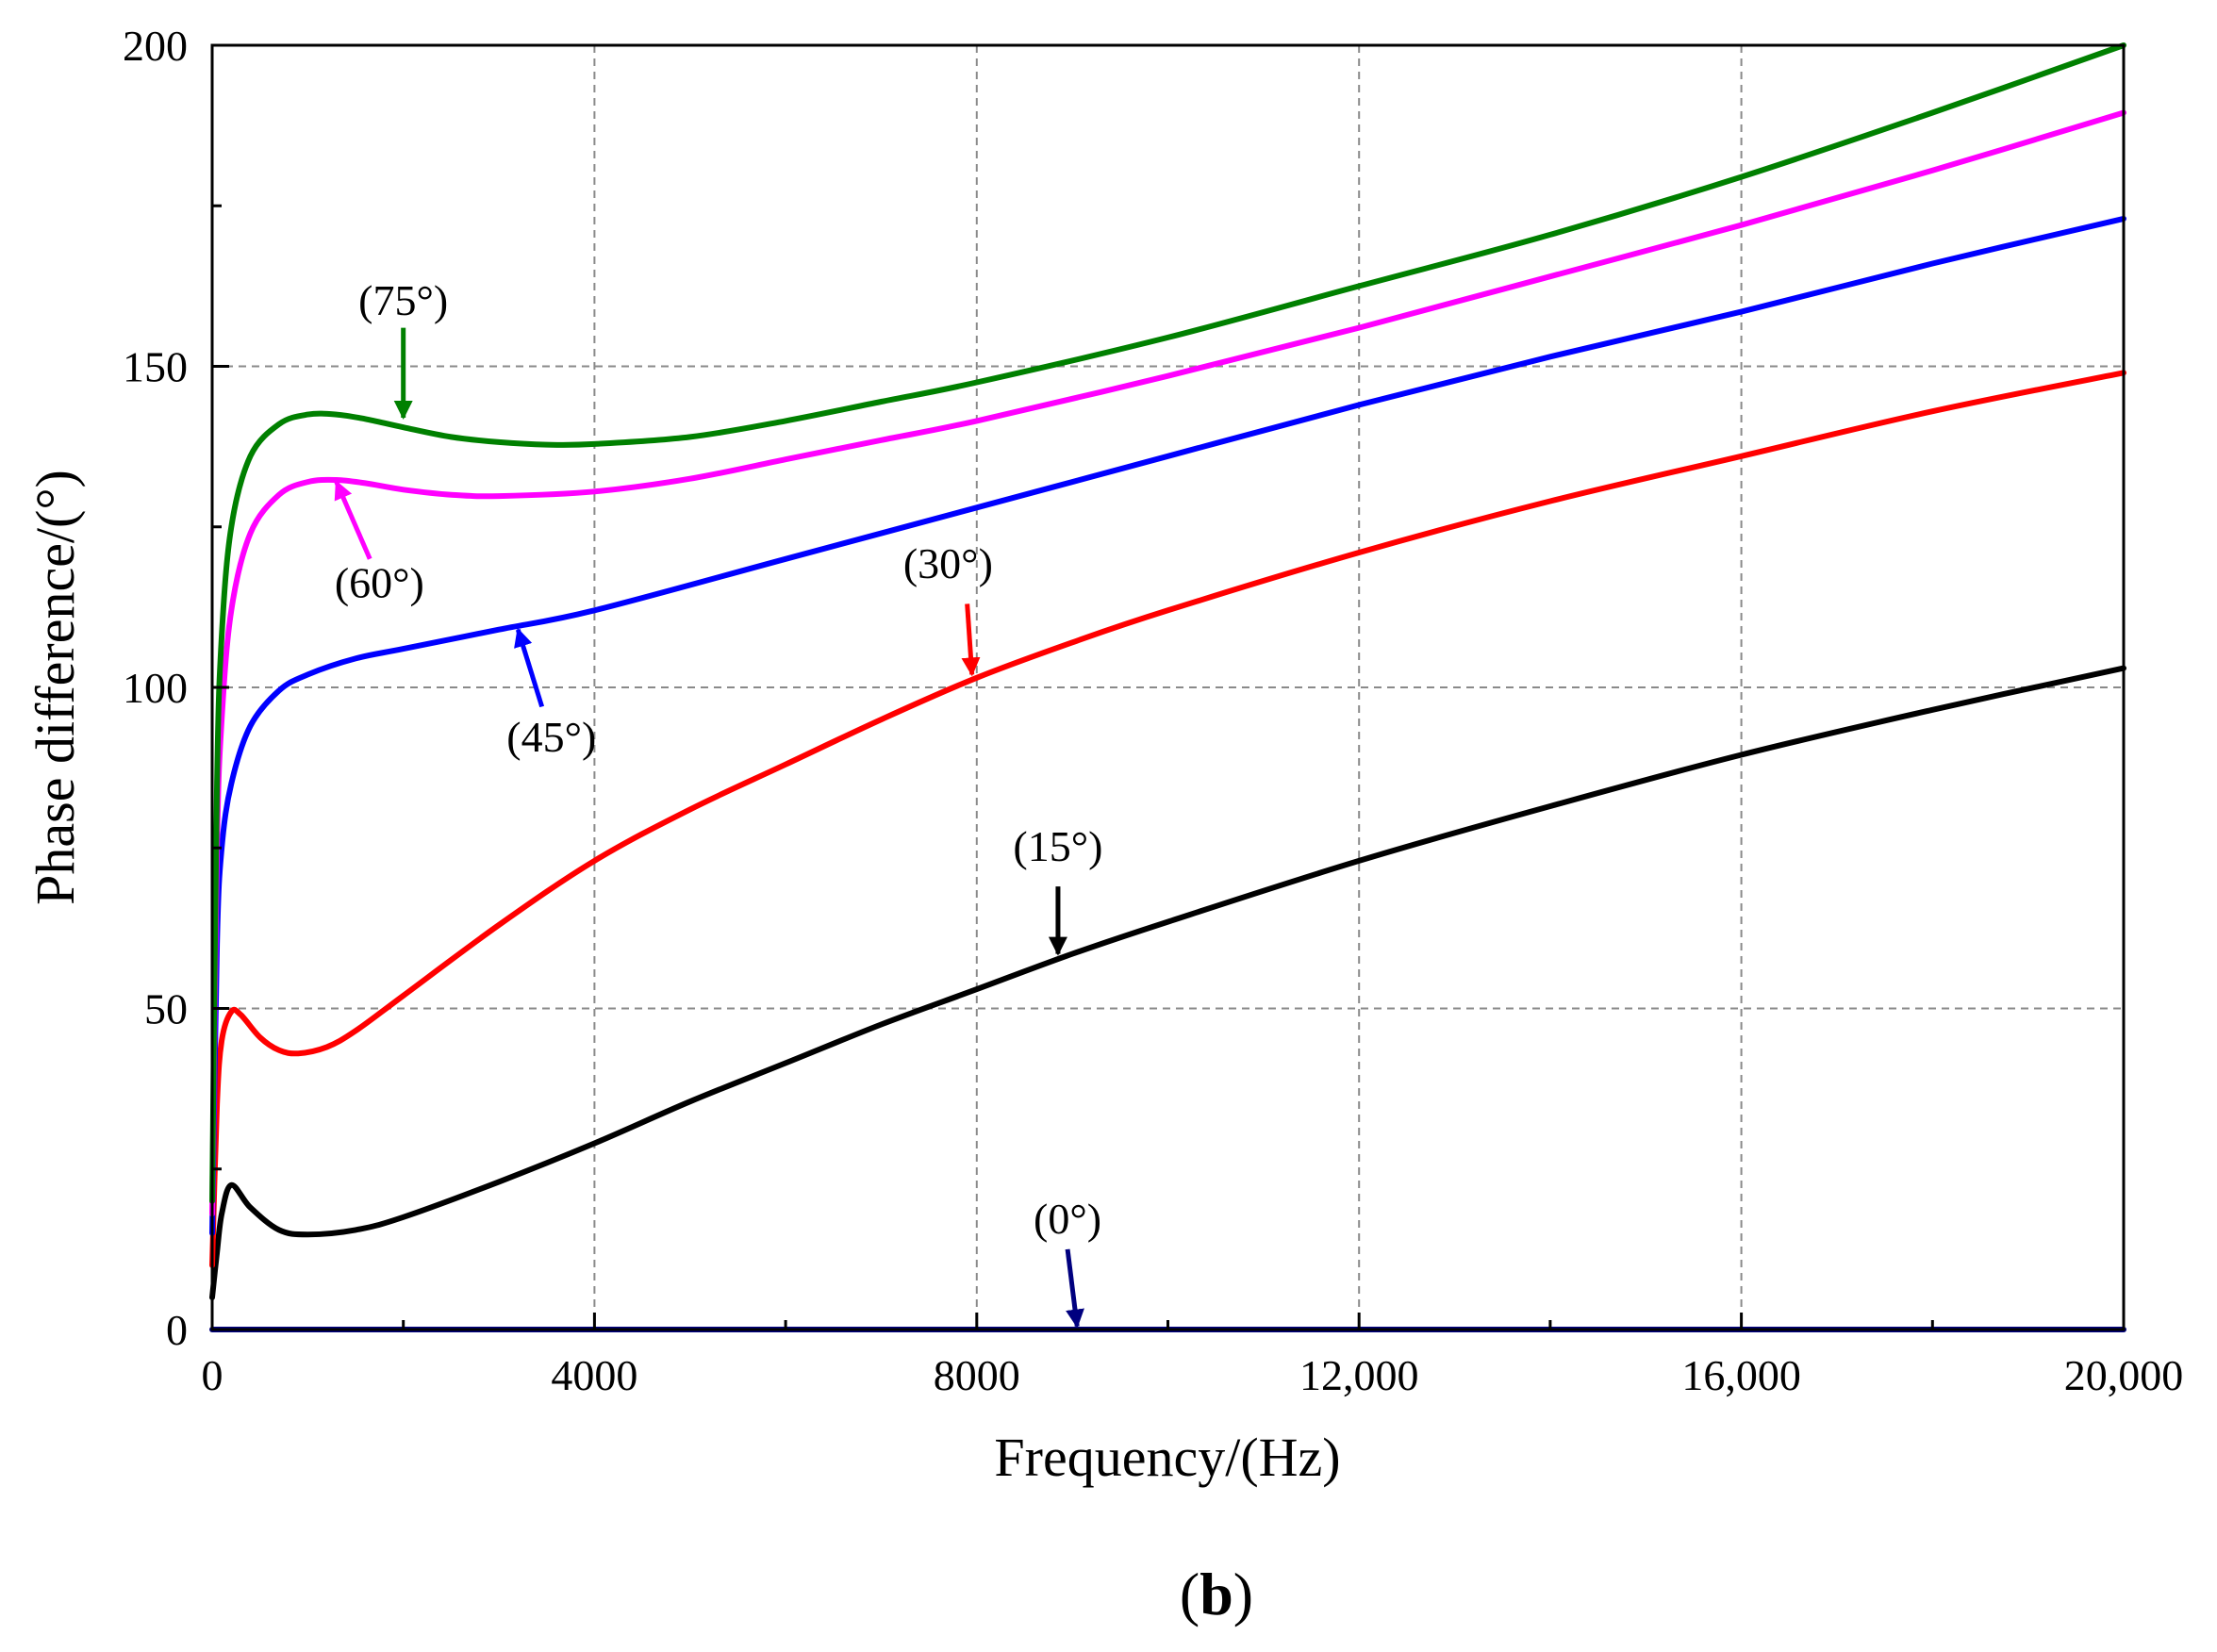 Image resolution: width=2217 pixels, height=1652 pixels. Describe the element at coordinates (551, 737) in the screenshot. I see `annotation-label: (45°)` at that location.